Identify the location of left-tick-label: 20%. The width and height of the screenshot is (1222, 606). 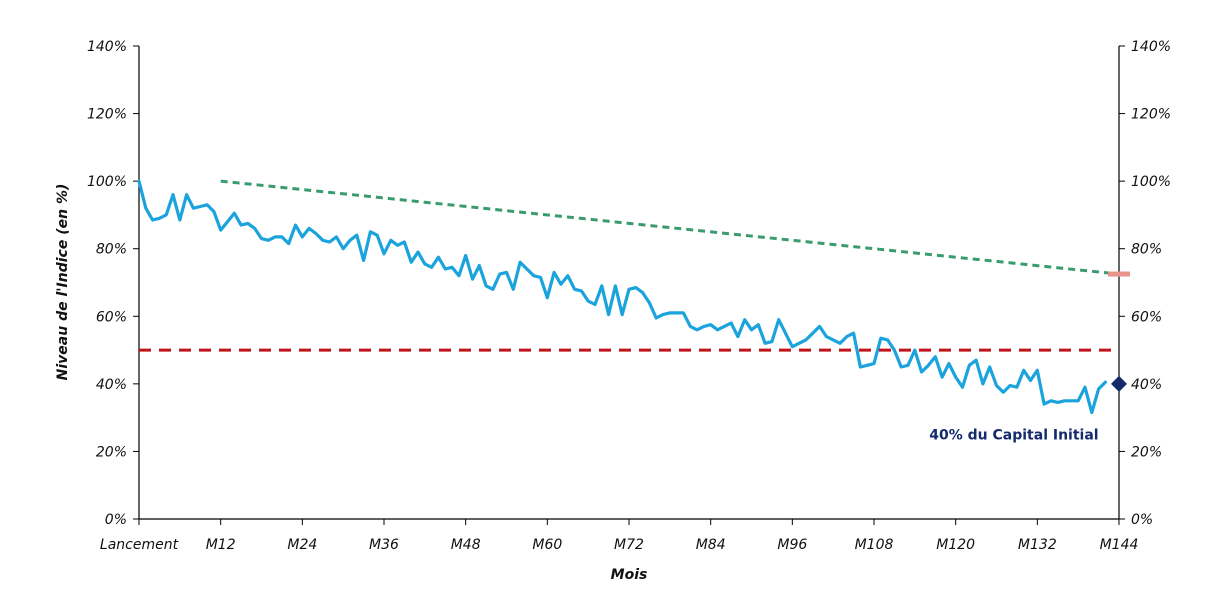
(111, 452).